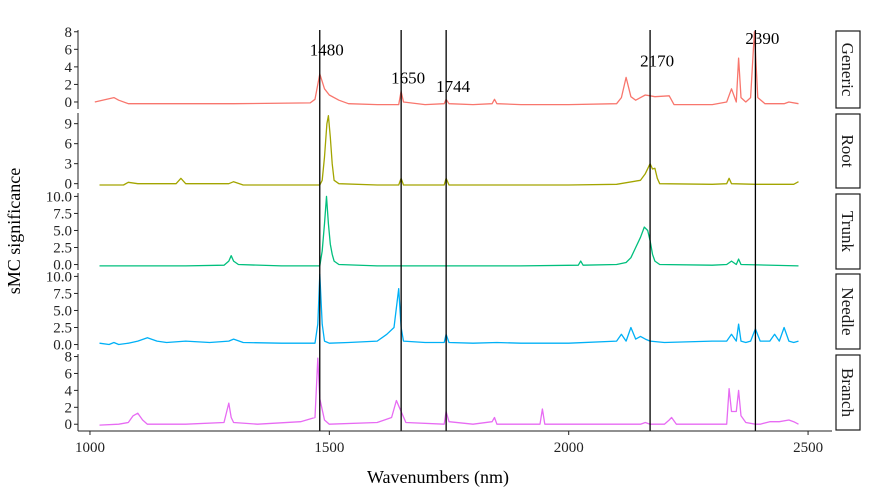 Image resolution: width=891 pixels, height=489 pixels. Describe the element at coordinates (69, 165) in the screenshot. I see `y-tick-label: 3` at that location.